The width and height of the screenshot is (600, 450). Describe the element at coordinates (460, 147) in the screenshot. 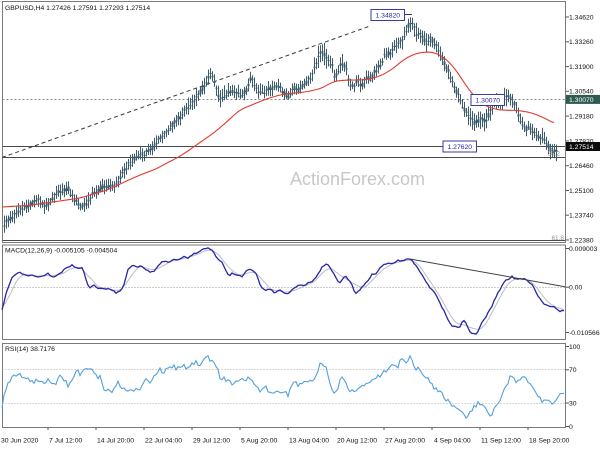

I see `svg-text: 1.27620` at that location.